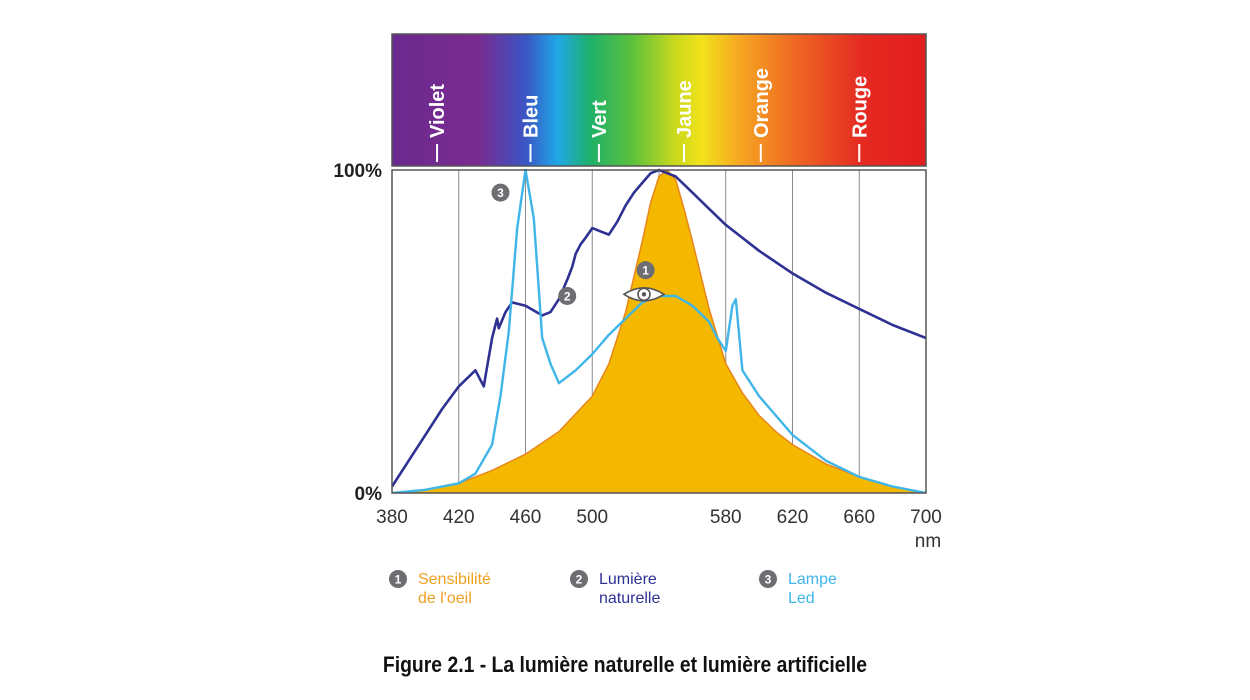 Image resolution: width=1250 pixels, height=700 pixels. I want to click on x-tick-label: 500, so click(592, 517).